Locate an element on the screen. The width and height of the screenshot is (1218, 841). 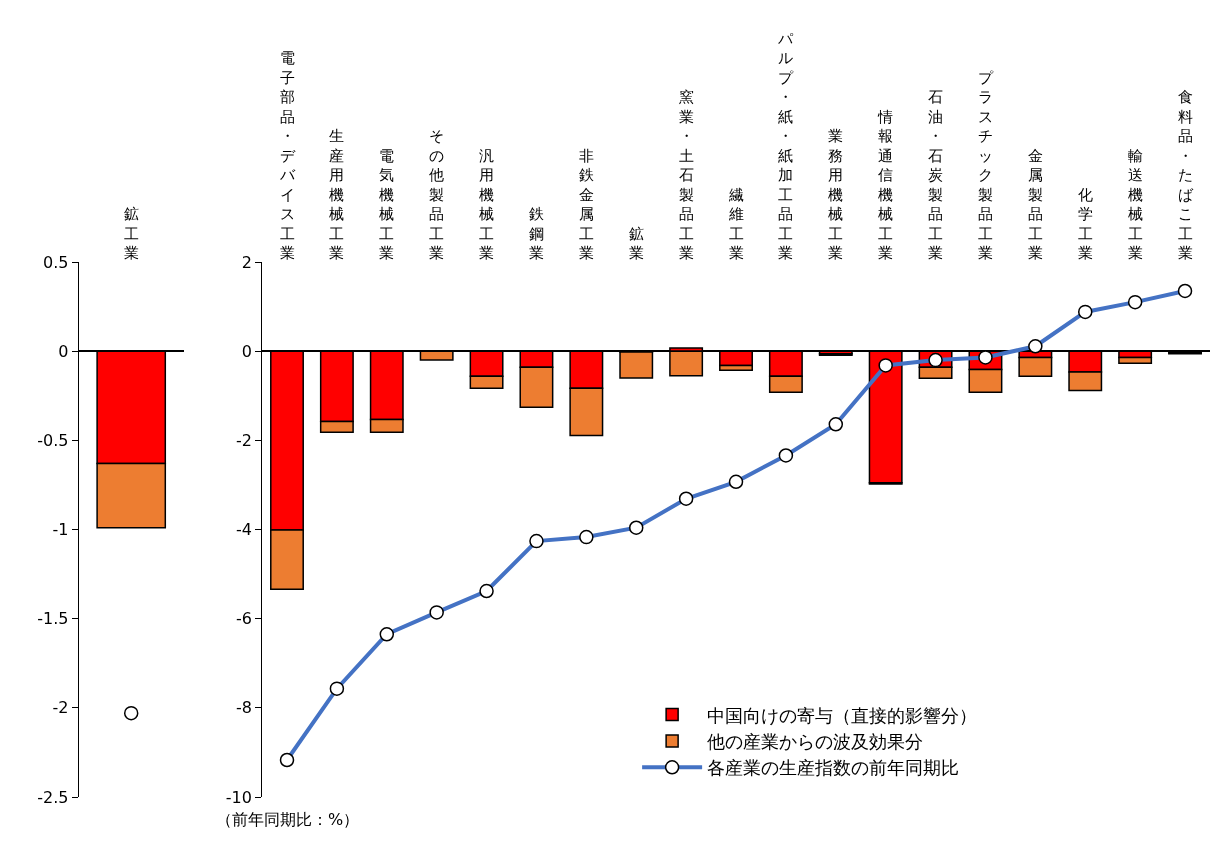
category-label: 食料品・たばこ工業 is located at coordinates (1185, 175).